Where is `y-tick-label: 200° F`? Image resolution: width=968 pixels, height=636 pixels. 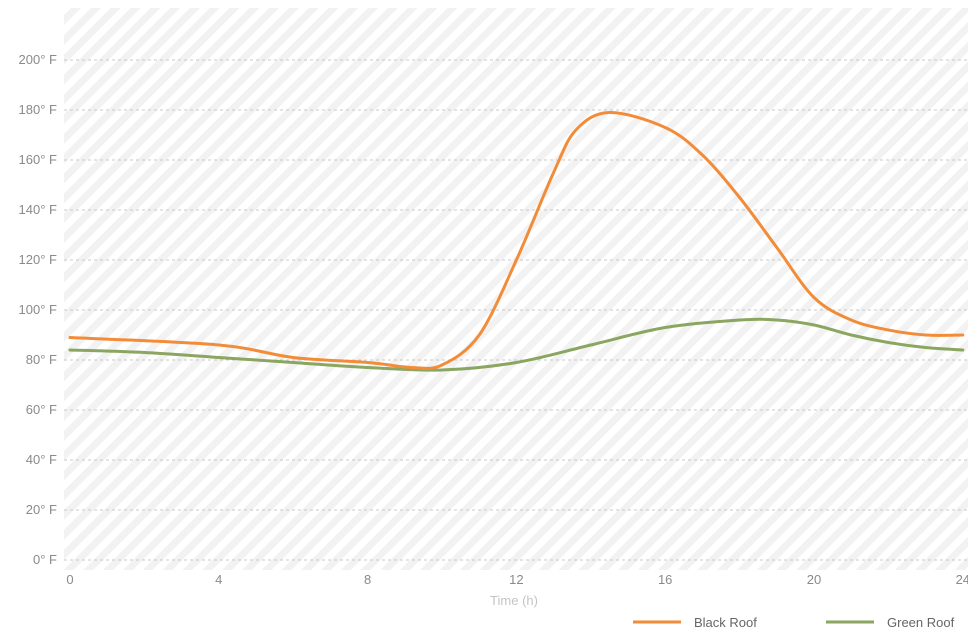 y-tick-label: 200° F is located at coordinates (38, 59).